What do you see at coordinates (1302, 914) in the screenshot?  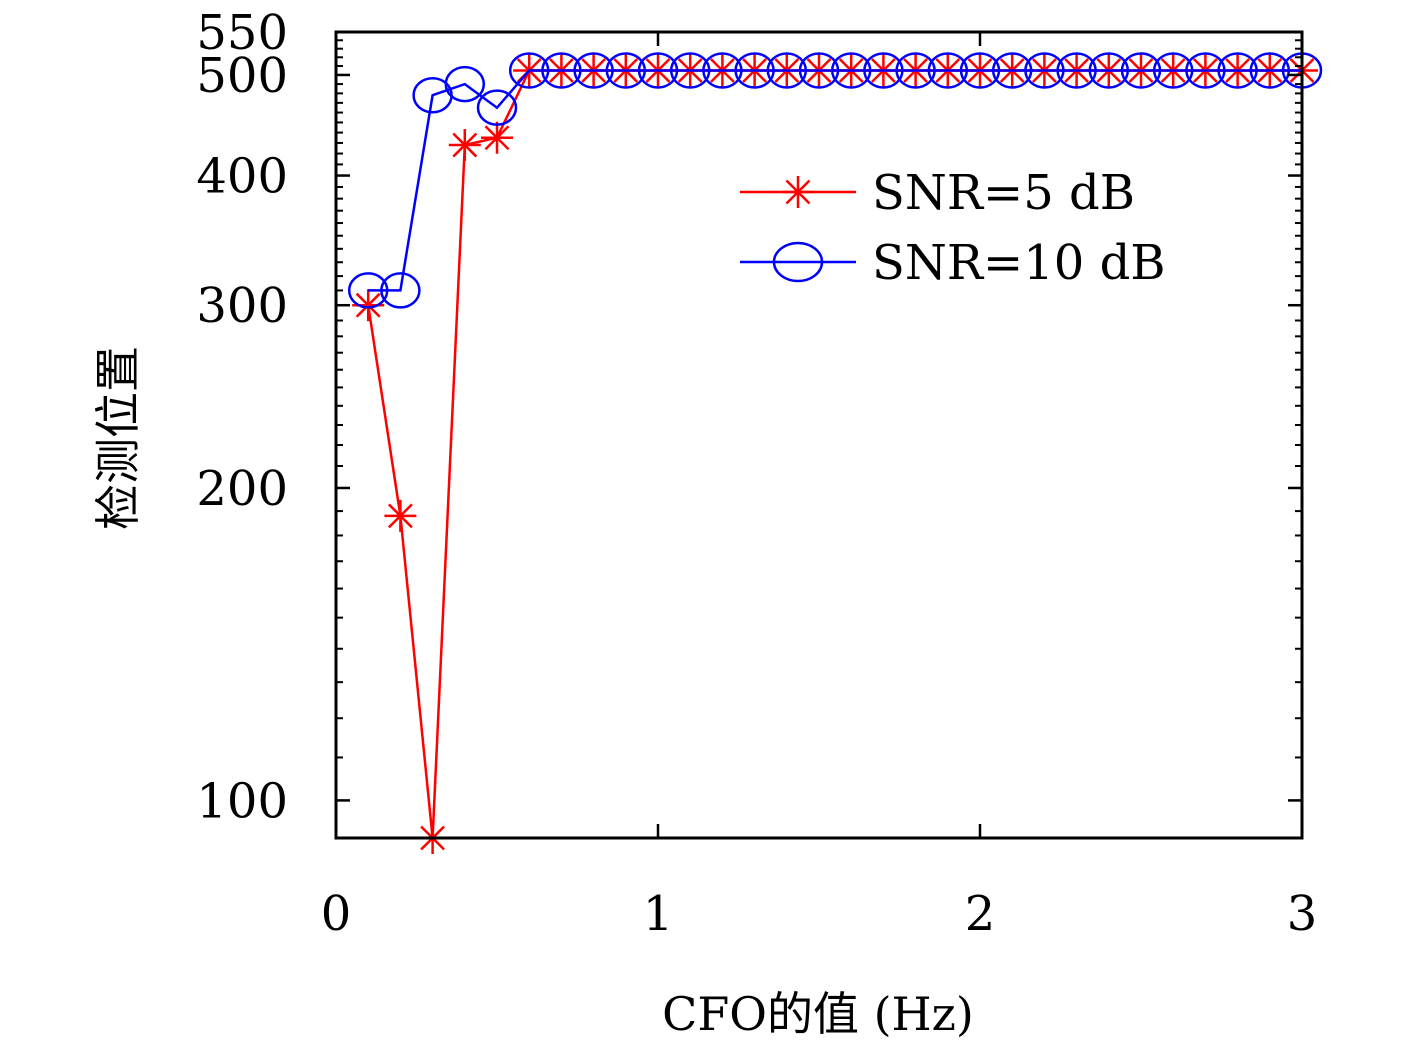 I see `x-tick-label: 3` at bounding box center [1302, 914].